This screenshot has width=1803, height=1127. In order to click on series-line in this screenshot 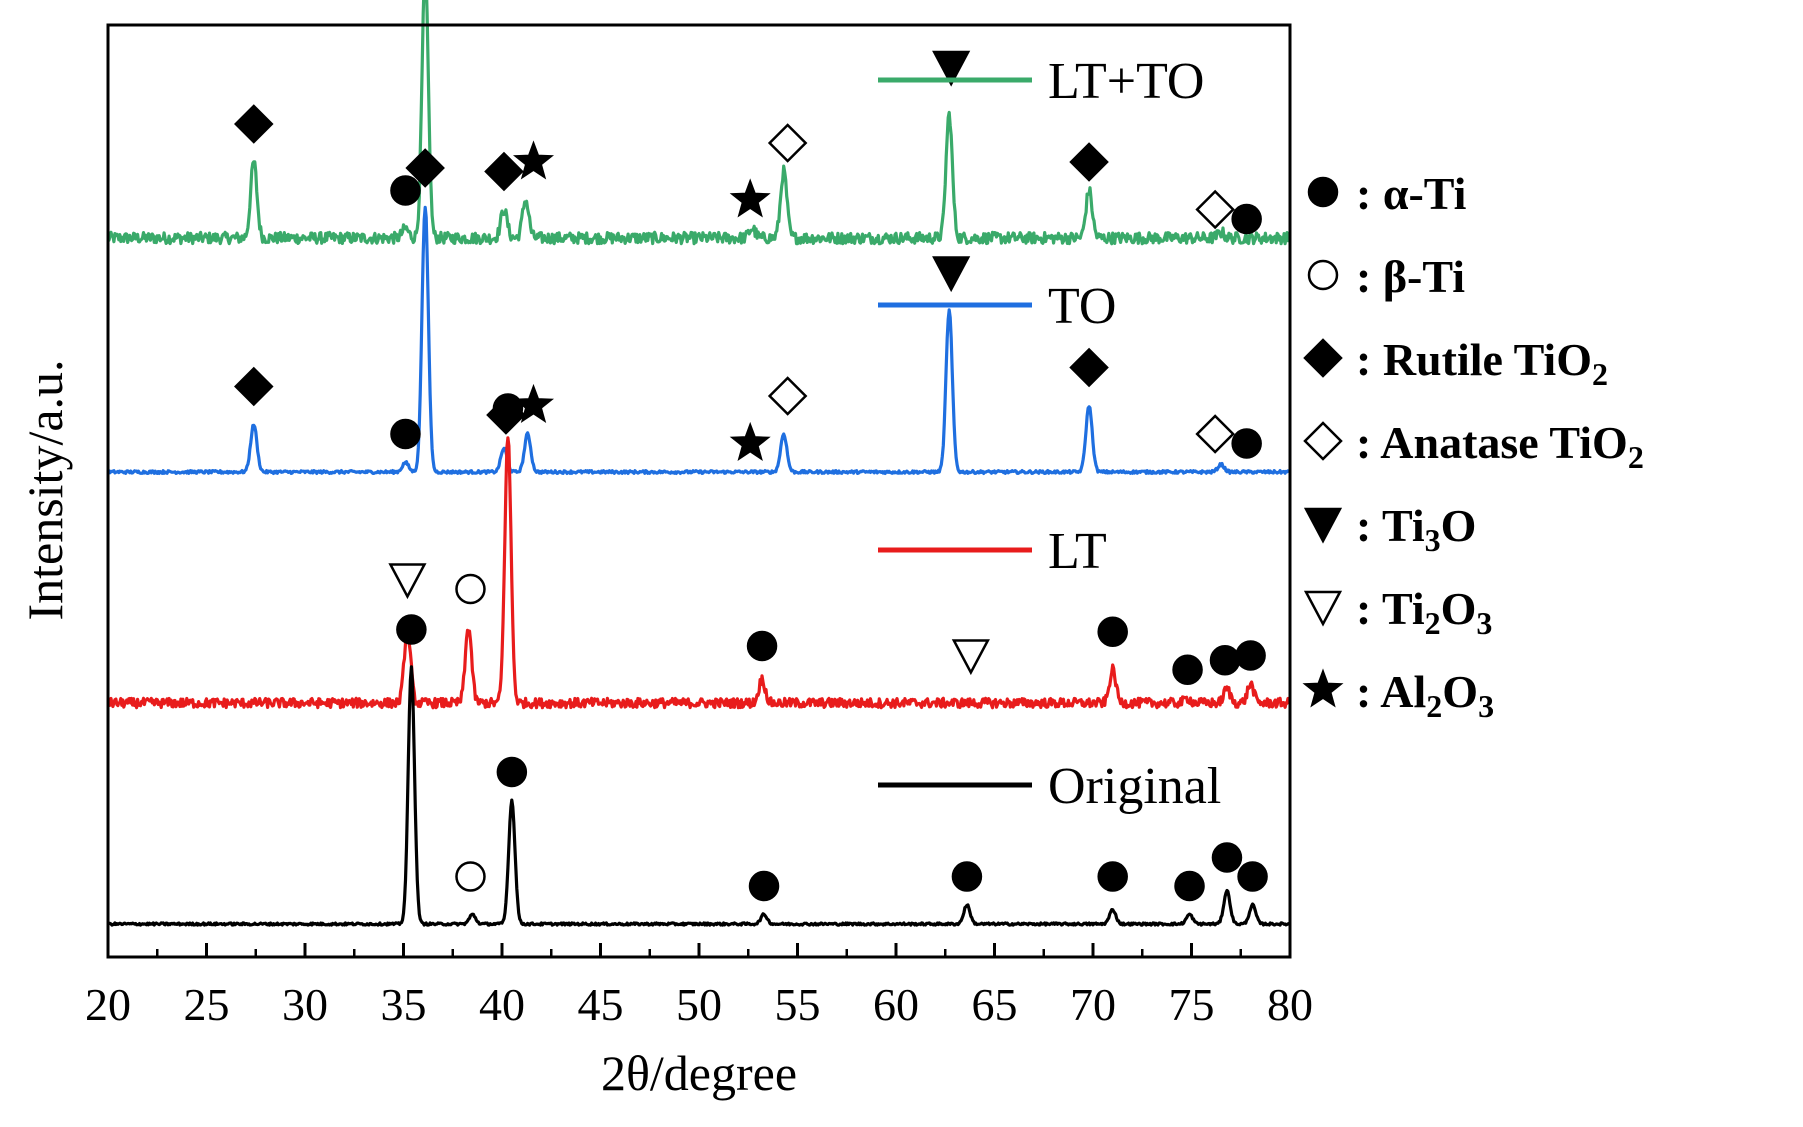, I will do `click(699, 123)`.